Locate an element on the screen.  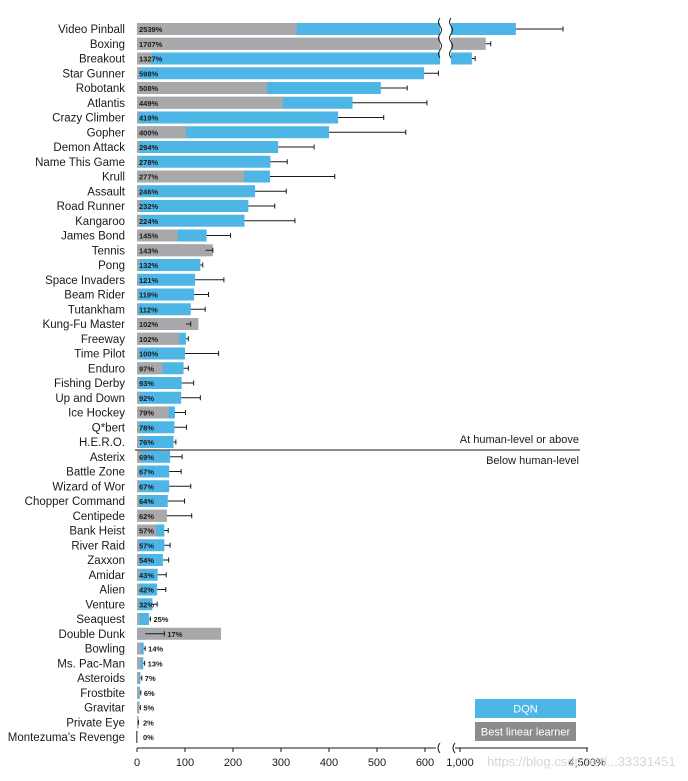
dqn-bar-montezuma-s-revenge is located at coordinates (137, 737).